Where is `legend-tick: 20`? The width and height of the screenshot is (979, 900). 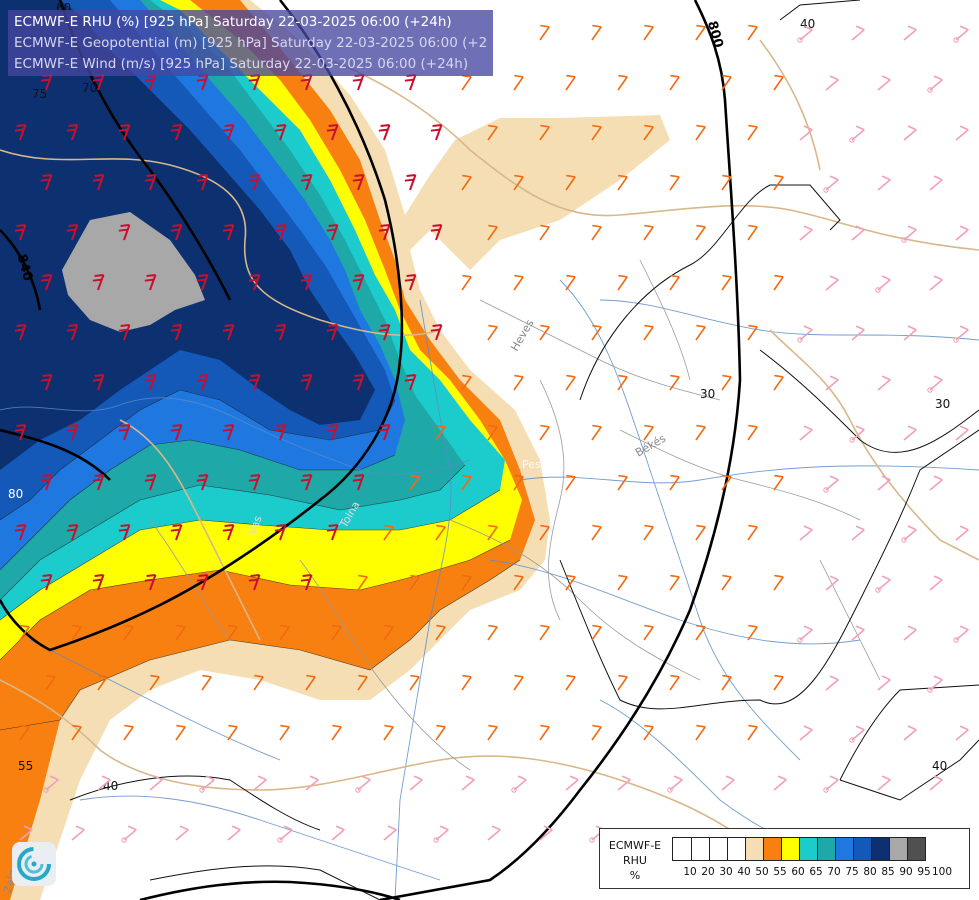
legend-tick: 20 is located at coordinates (708, 872).